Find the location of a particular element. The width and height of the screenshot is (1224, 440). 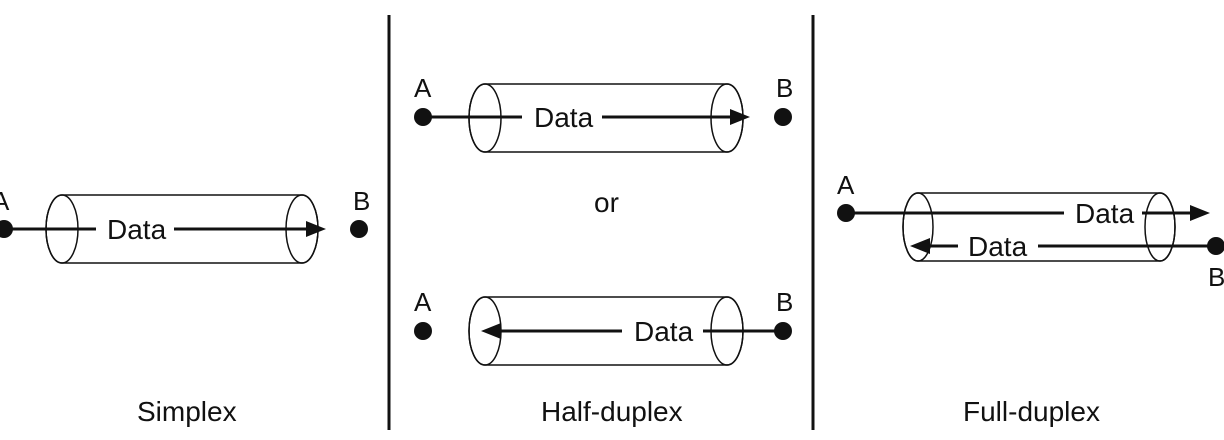

simplex-node-a-label: A is located at coordinates (5, 201).